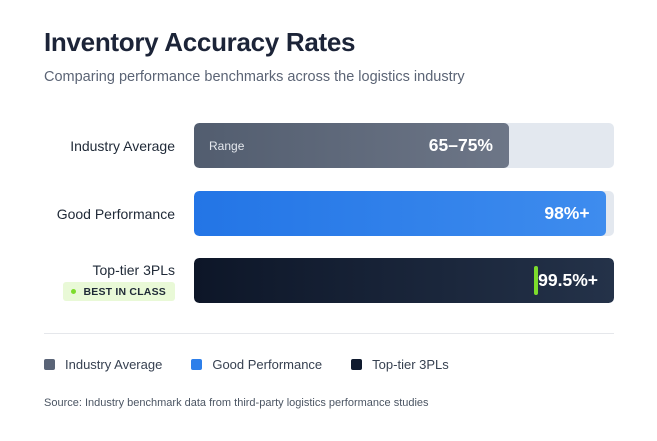  What do you see at coordinates (536, 280) in the screenshot?
I see `best-in-class-marker` at bounding box center [536, 280].